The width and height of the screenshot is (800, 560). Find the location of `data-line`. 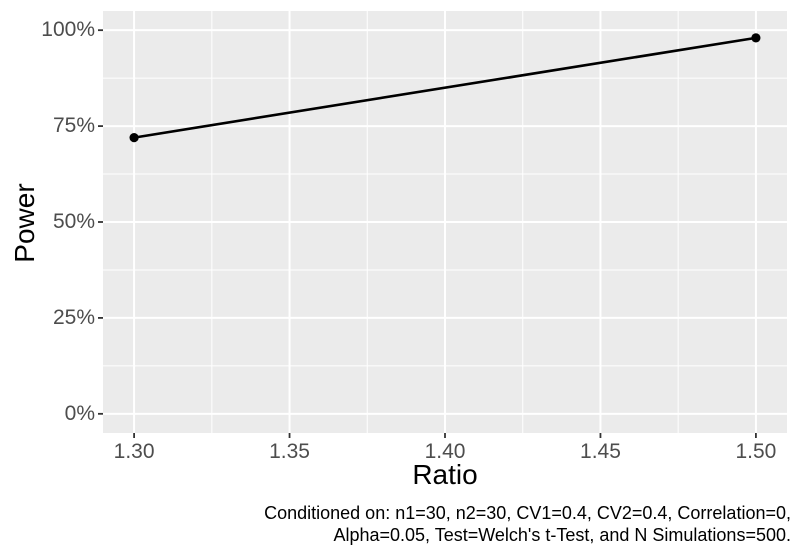

data-line is located at coordinates (445, 87).